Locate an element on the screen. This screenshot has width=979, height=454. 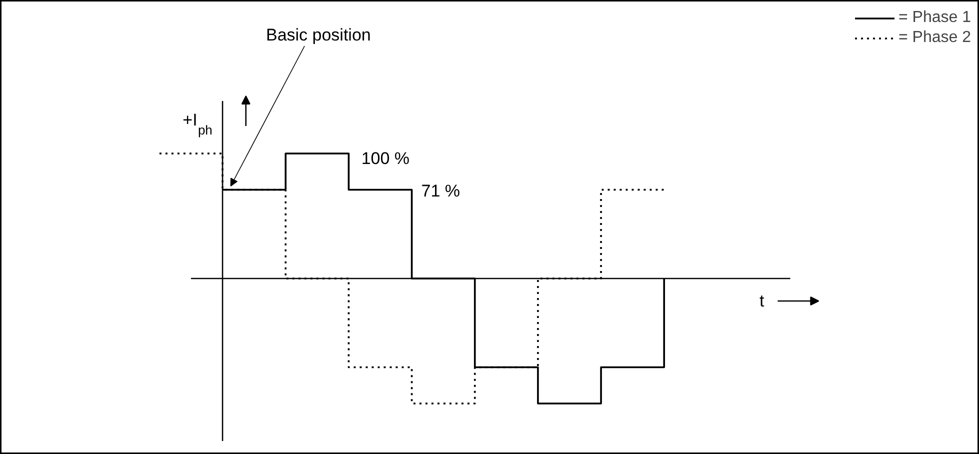
legend-label: = Phase 2 is located at coordinates (934, 38).